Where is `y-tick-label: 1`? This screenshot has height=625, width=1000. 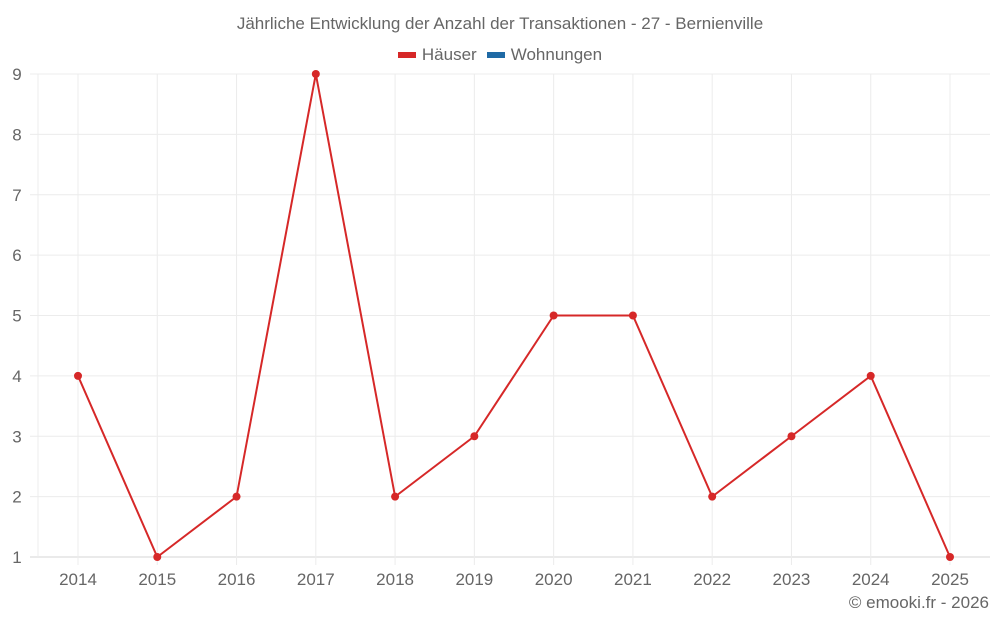
y-tick-label: 1 is located at coordinates (16, 557).